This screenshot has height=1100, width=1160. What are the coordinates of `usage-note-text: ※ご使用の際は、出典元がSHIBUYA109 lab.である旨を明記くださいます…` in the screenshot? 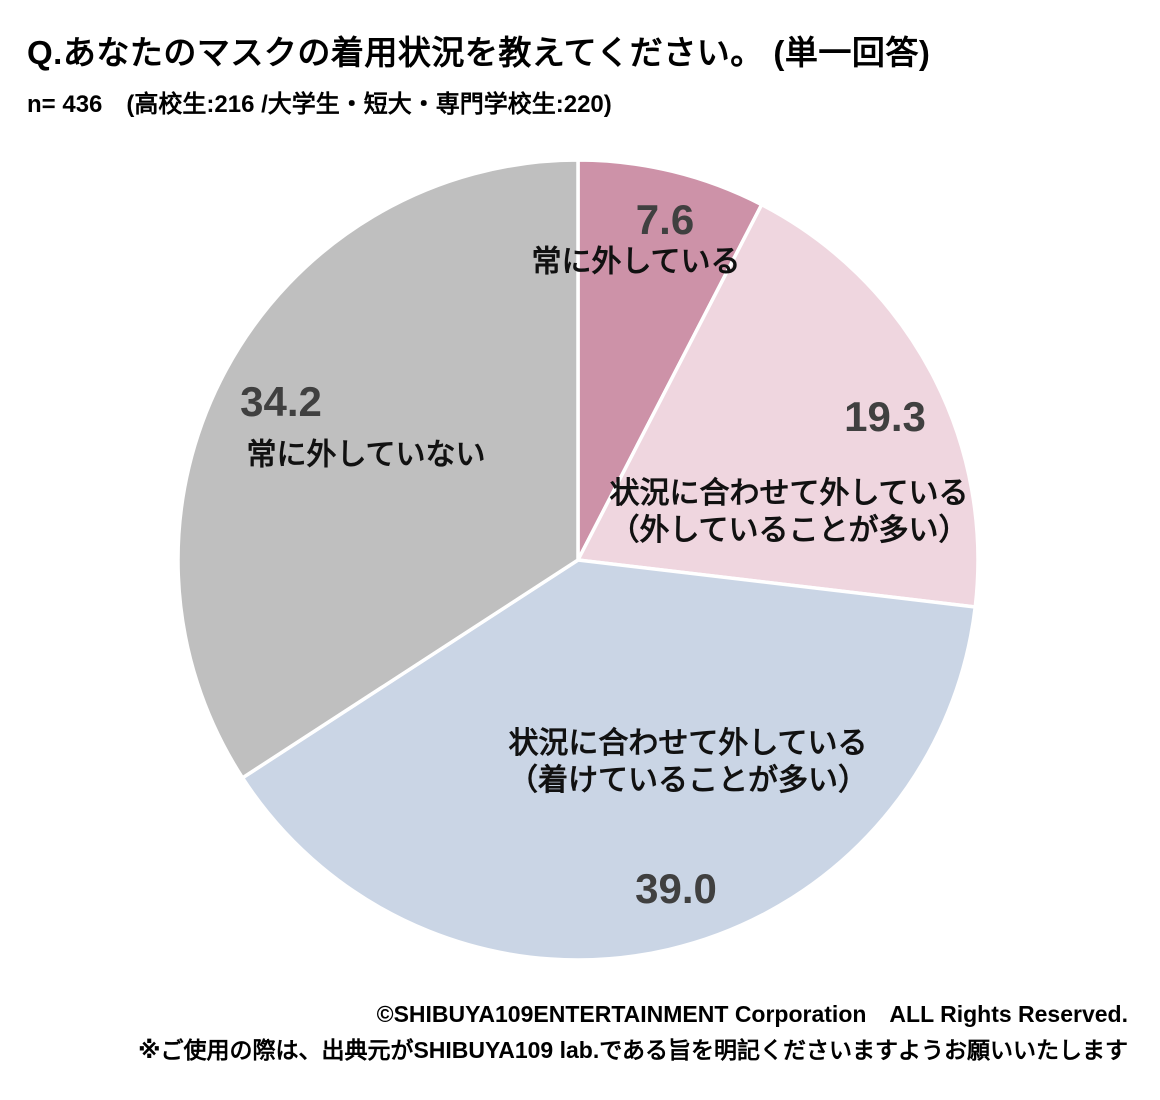 It's located at (633, 1050).